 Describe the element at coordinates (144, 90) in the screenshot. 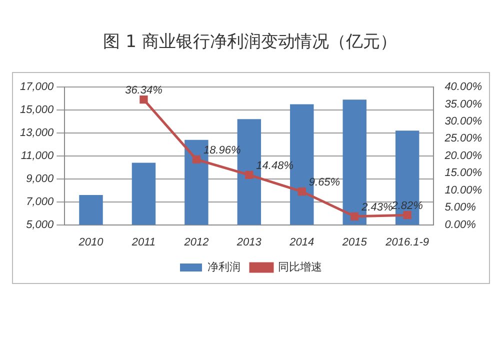

I see `data-label: 36.34%` at that location.